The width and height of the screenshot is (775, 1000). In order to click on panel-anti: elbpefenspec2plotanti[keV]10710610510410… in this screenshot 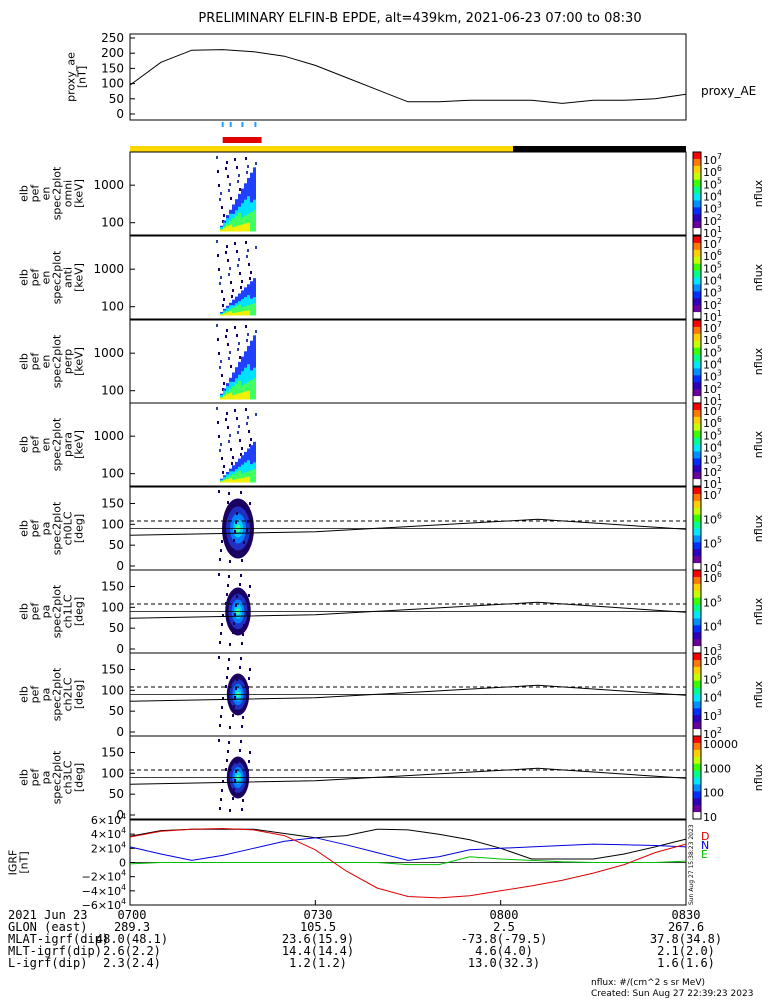, I will do `click(391, 279)`.